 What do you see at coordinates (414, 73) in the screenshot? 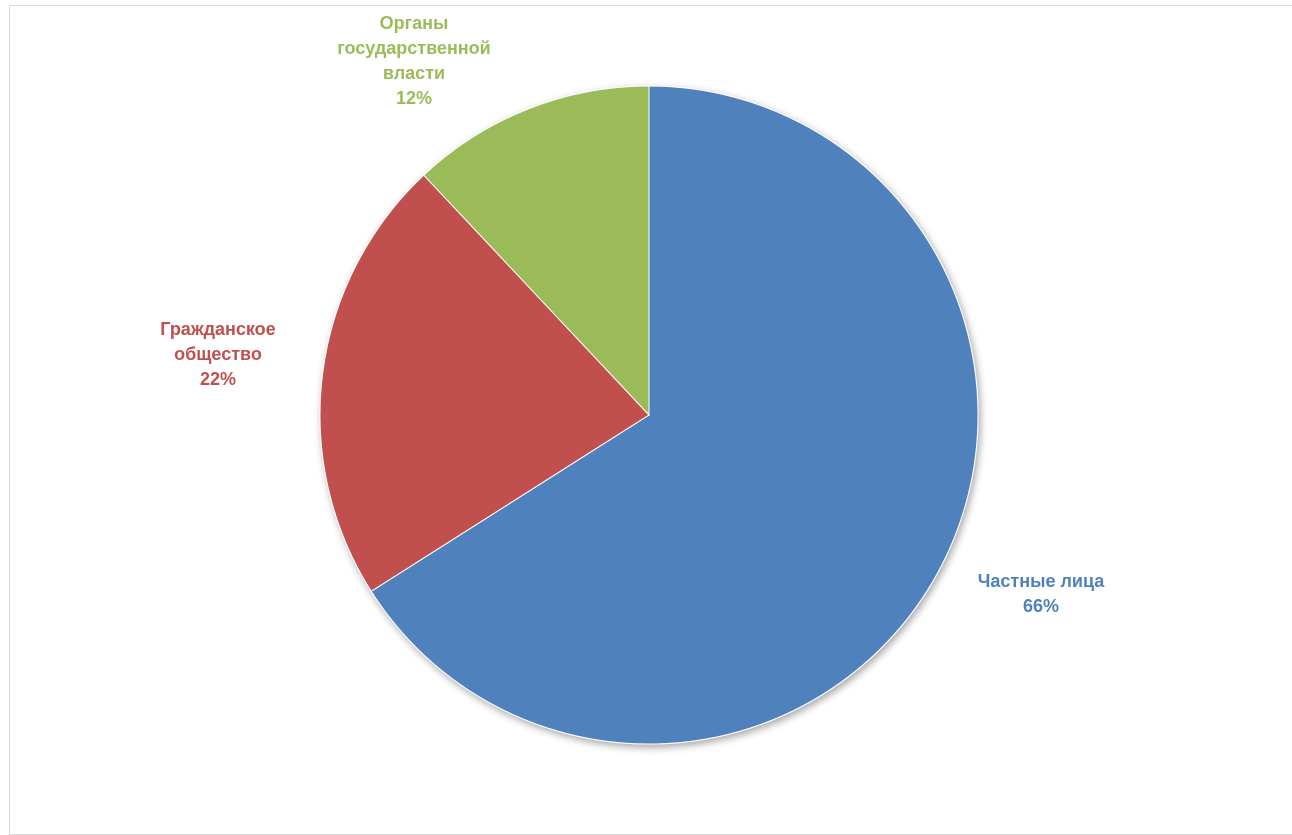
I see `data-label-category: власти` at bounding box center [414, 73].